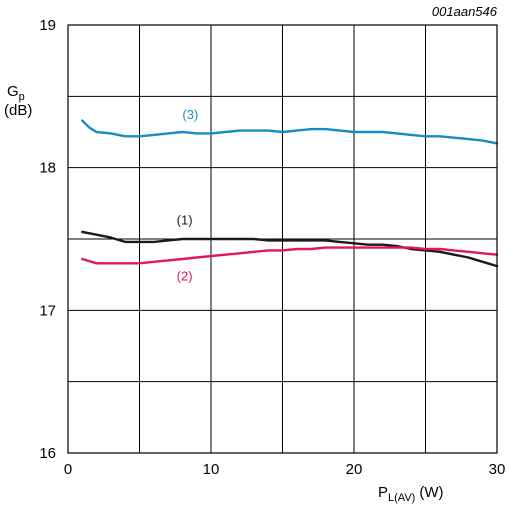  I want to click on x-tick-label: 10, so click(211, 469).